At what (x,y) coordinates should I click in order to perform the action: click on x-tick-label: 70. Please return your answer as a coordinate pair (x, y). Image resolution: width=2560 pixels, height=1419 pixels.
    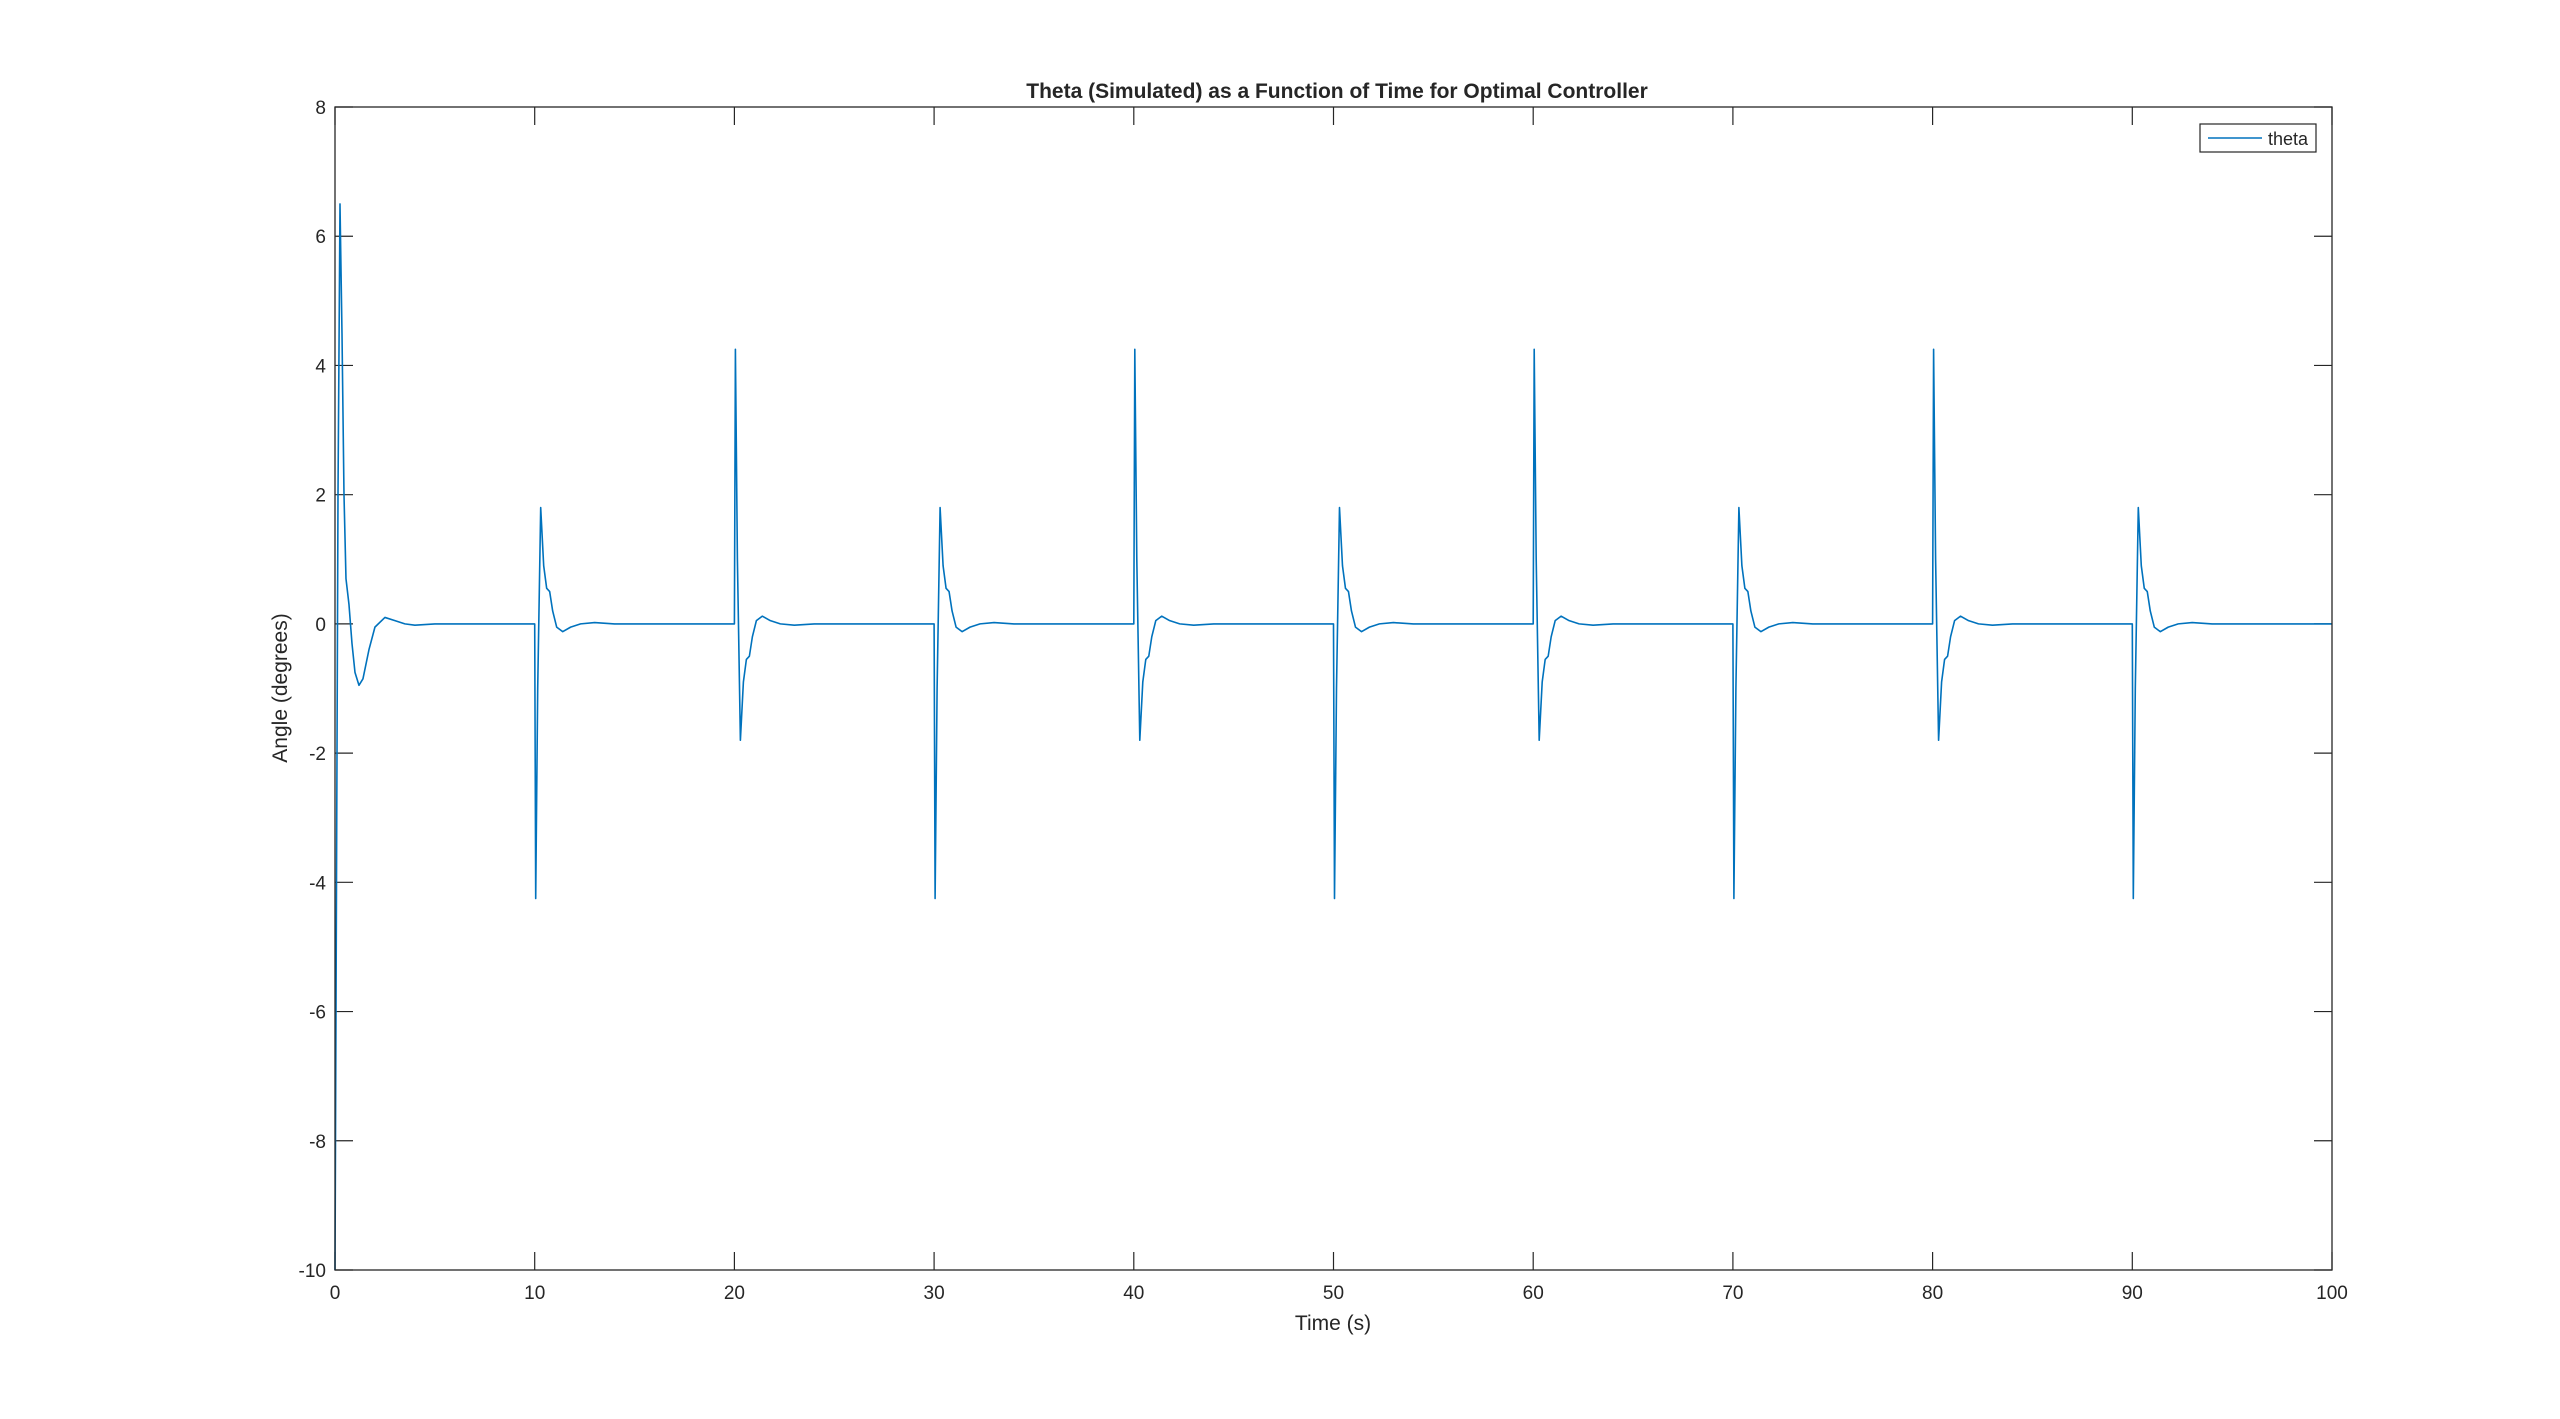
    Looking at the image, I should click on (1732, 1293).